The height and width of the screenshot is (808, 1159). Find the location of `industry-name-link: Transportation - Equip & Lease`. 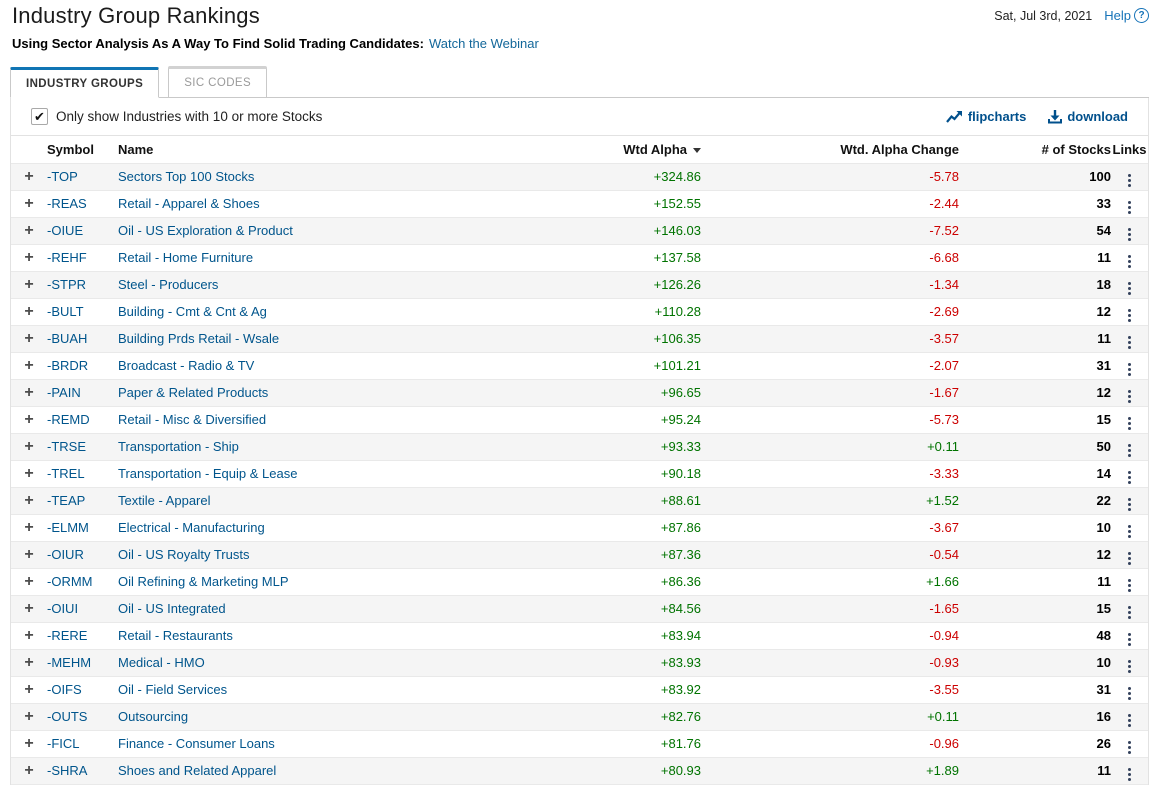

industry-name-link: Transportation - Equip & Lease is located at coordinates (208, 473).